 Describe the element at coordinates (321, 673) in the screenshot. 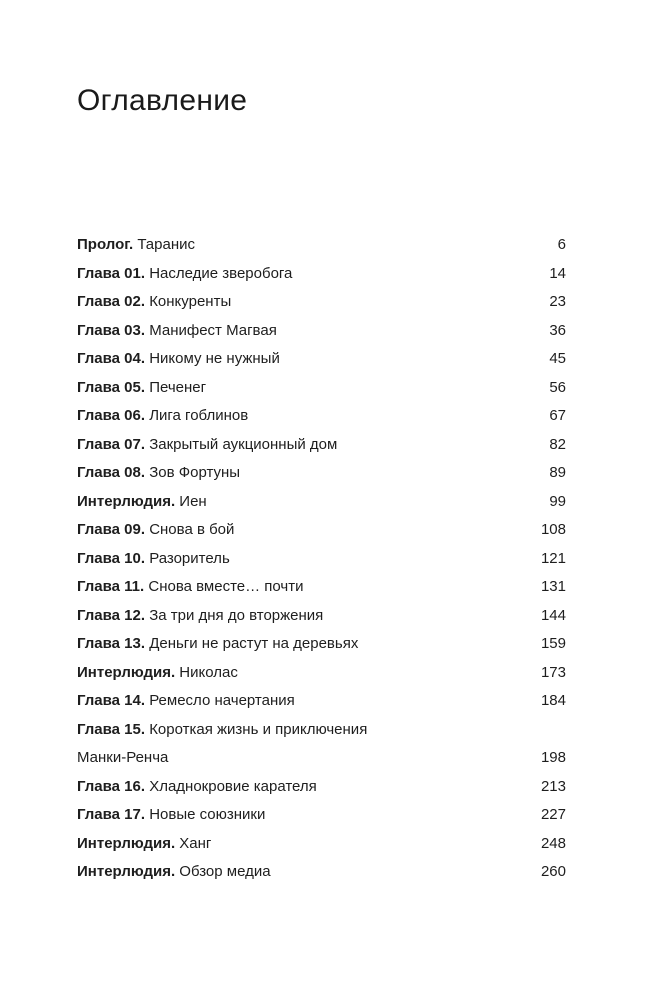

I see `toc-entry: Интерлюдия. Николас 173` at that location.